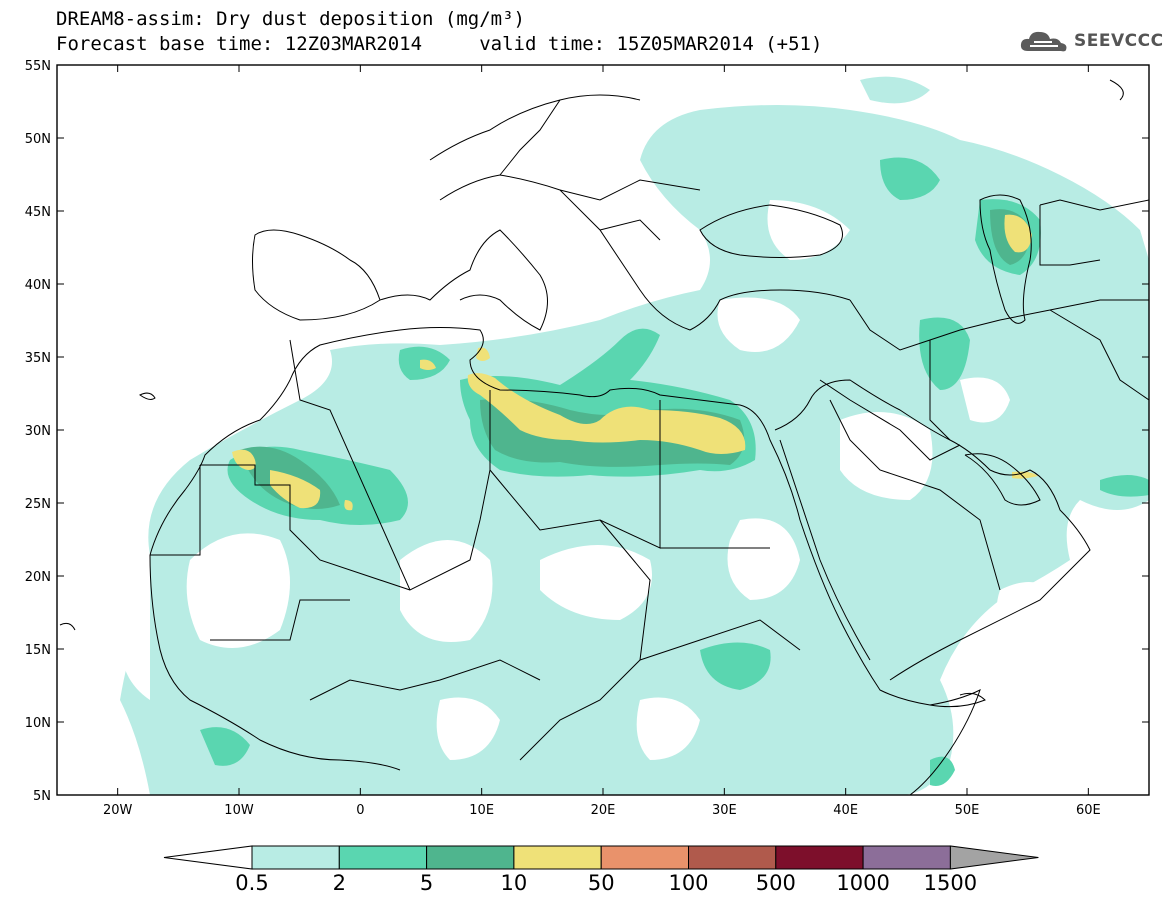 This screenshot has height=907, width=1165. I want to click on colorbar-legend: 0.5 2 5 10 50 100 500 1000 1500, so click(601, 870).